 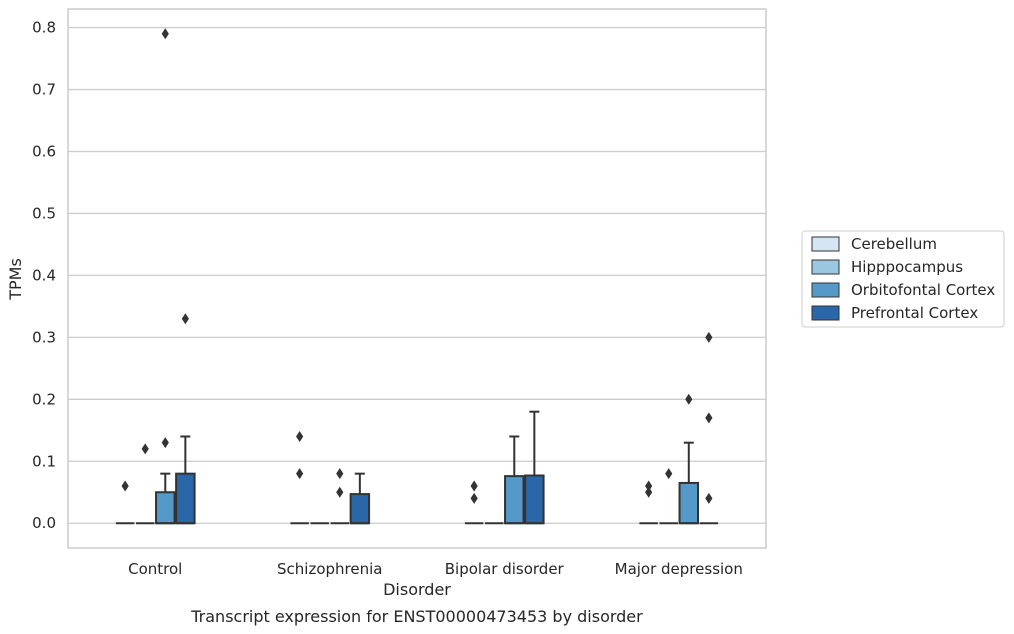 What do you see at coordinates (44, 399) in the screenshot?
I see `y-tick-label: 0.2` at bounding box center [44, 399].